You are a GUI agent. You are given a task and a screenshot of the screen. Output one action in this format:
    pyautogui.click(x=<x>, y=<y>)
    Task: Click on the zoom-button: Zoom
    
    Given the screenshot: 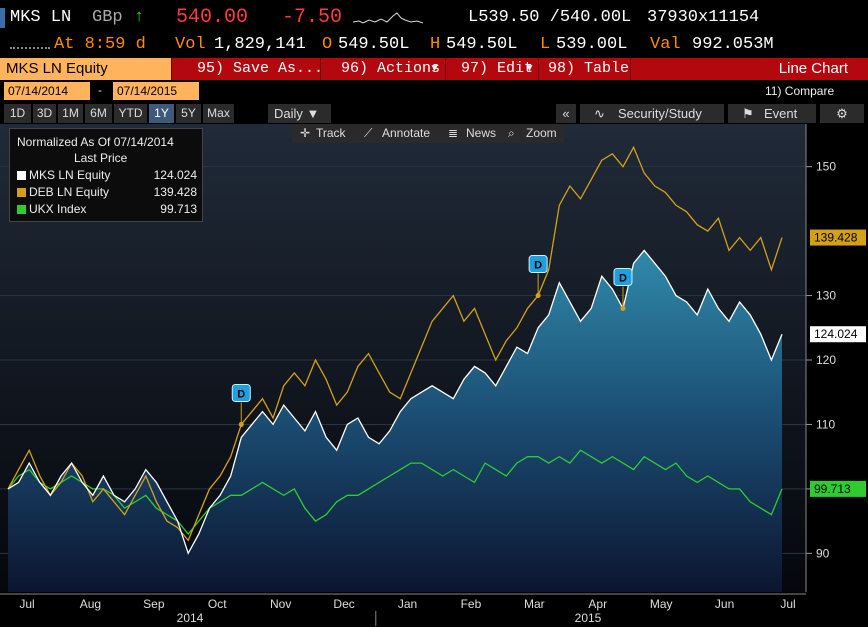 What is the action you would take?
    pyautogui.click(x=541, y=133)
    